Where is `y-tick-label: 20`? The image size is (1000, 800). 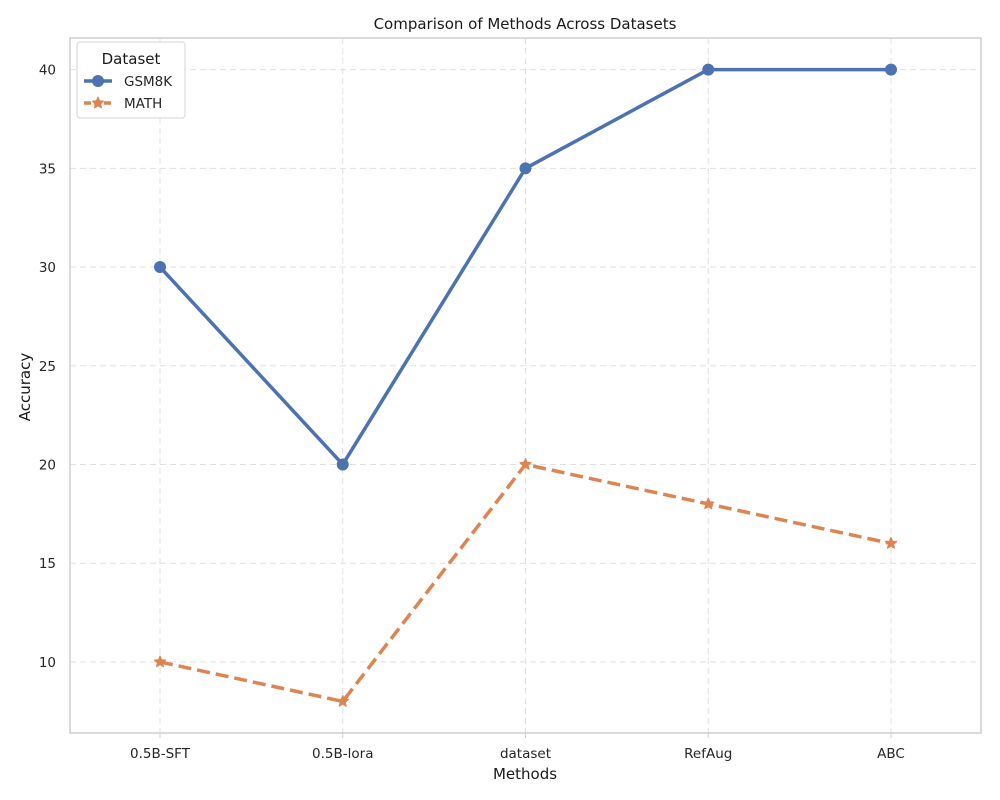 y-tick-label: 20 is located at coordinates (47, 465).